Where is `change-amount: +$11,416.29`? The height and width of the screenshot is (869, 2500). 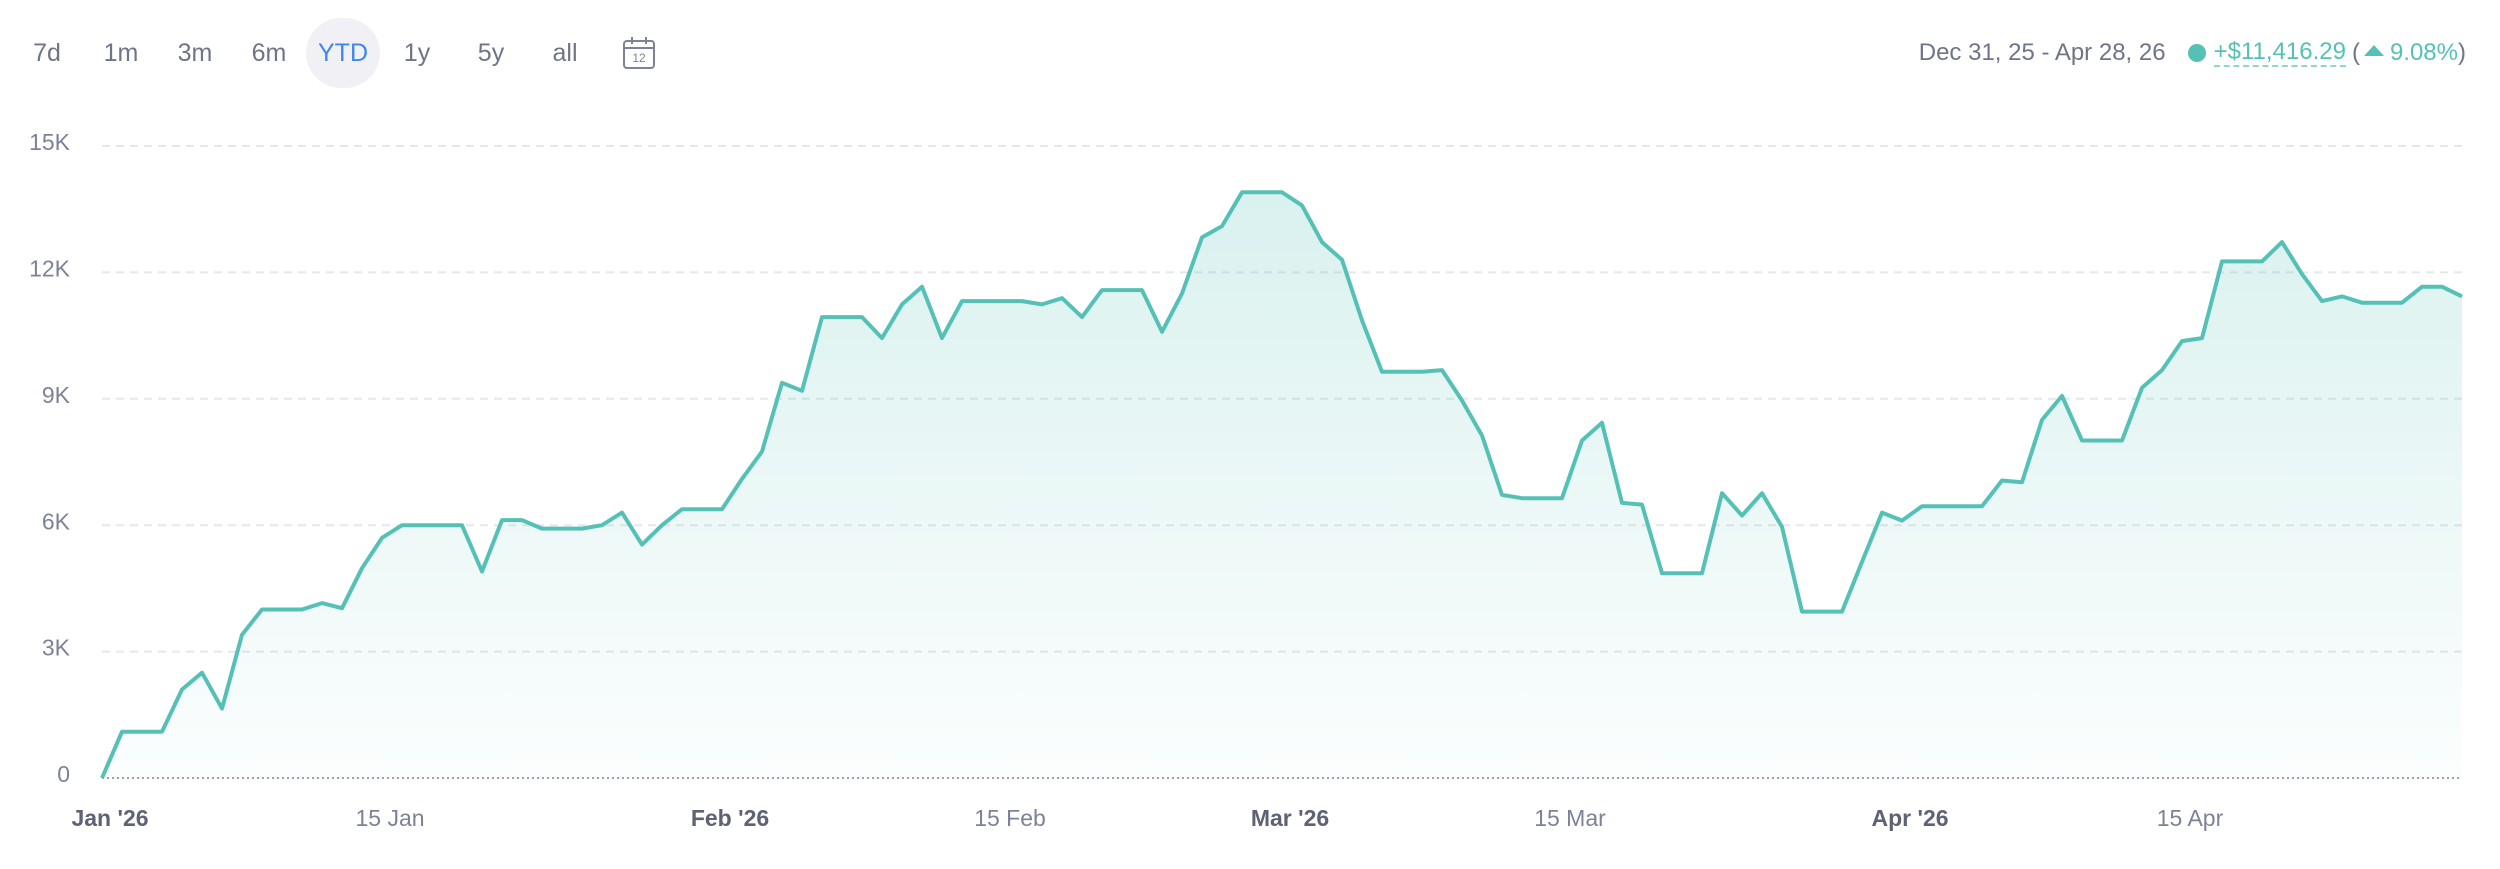
change-amount: +$11,416.29 is located at coordinates (2279, 52).